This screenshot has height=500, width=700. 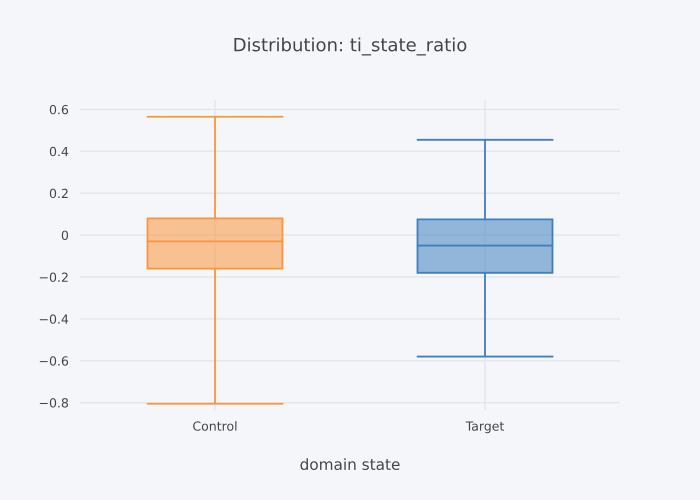 What do you see at coordinates (54, 319) in the screenshot?
I see `y-tick-label: −0.4` at bounding box center [54, 319].